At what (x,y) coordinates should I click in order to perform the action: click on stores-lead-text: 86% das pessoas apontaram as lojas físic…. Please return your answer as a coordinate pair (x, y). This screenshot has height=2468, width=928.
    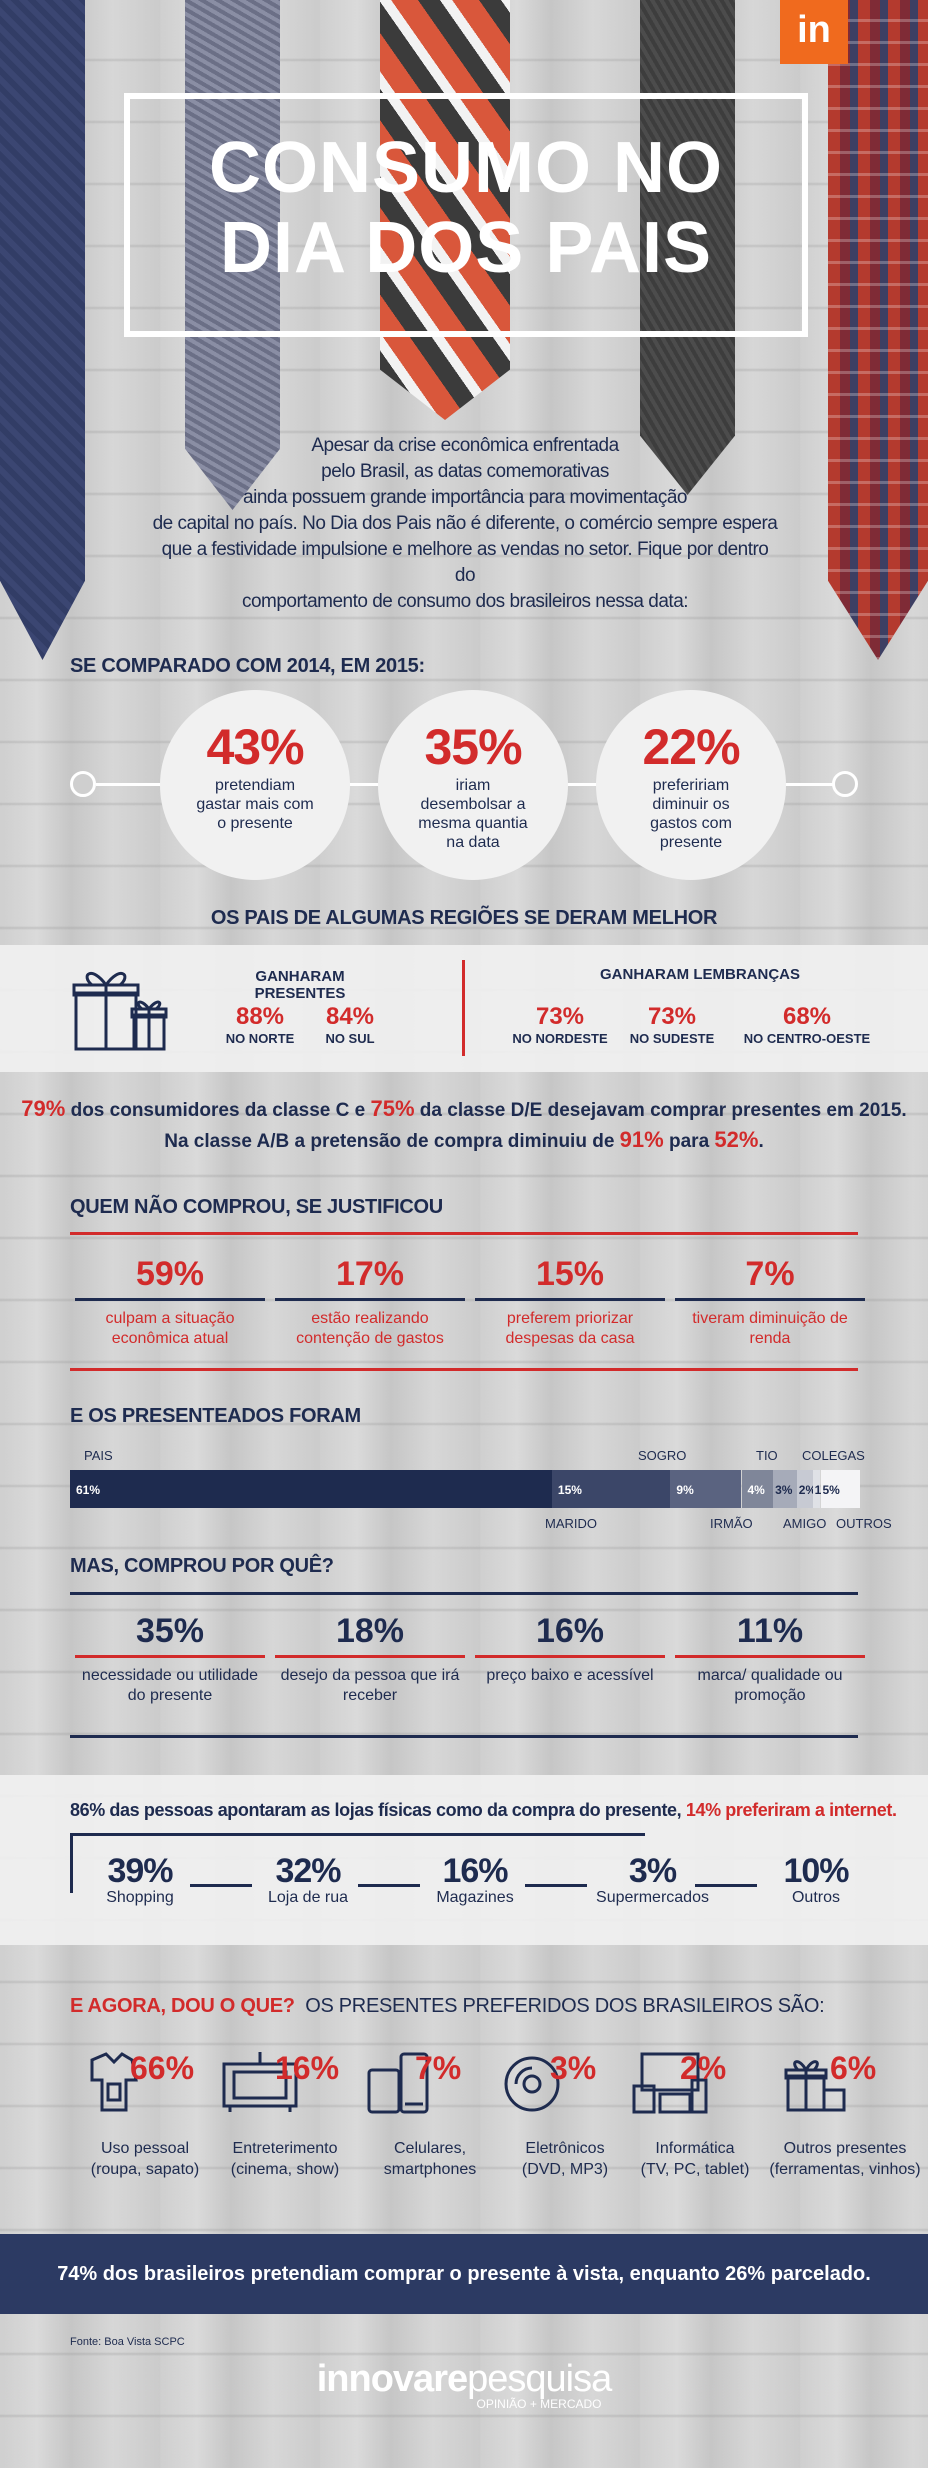
    Looking at the image, I should click on (378, 1810).